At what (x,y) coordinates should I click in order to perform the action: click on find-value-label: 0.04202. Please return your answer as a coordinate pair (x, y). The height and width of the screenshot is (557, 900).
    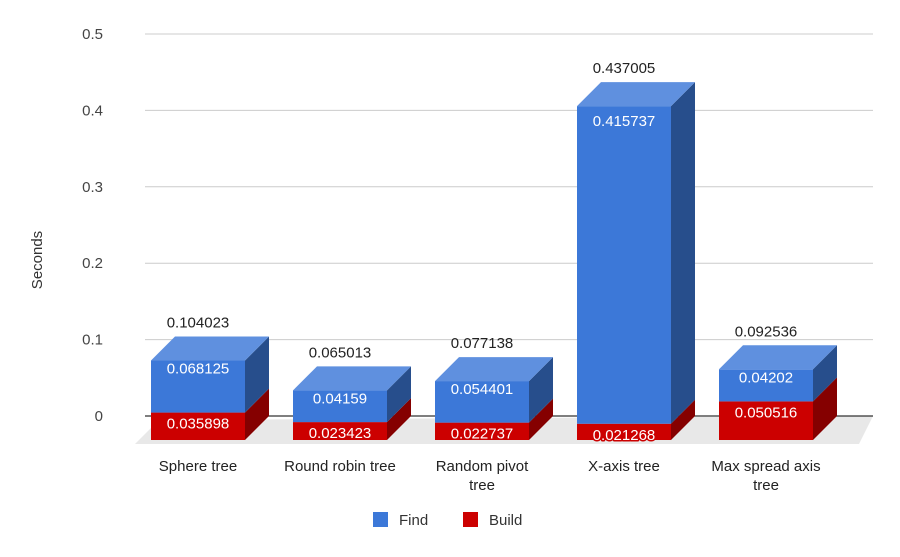
    Looking at the image, I should click on (766, 377).